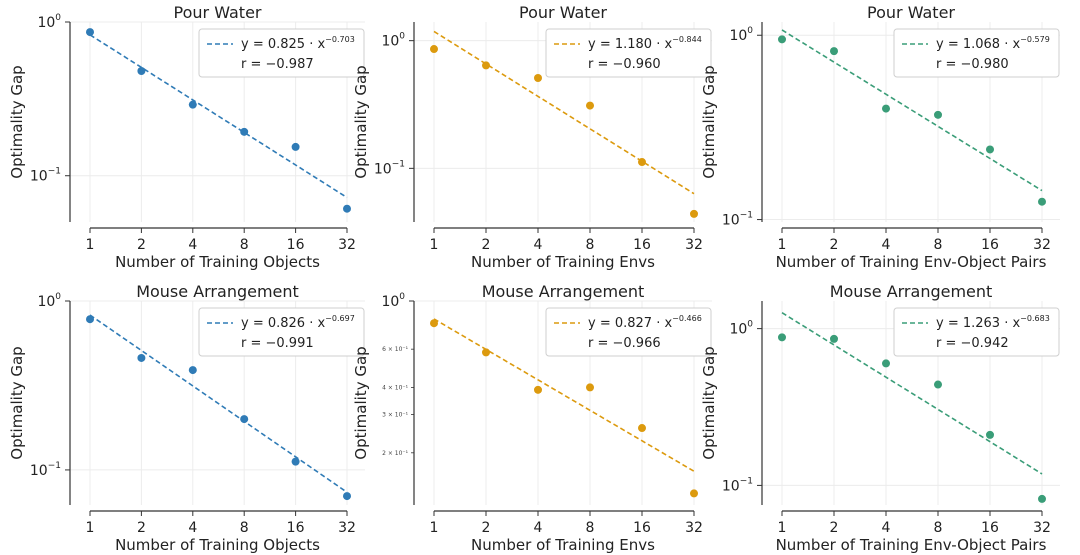  What do you see at coordinates (277, 64) in the screenshot?
I see `legend-correlation: r = −0.987` at bounding box center [277, 64].